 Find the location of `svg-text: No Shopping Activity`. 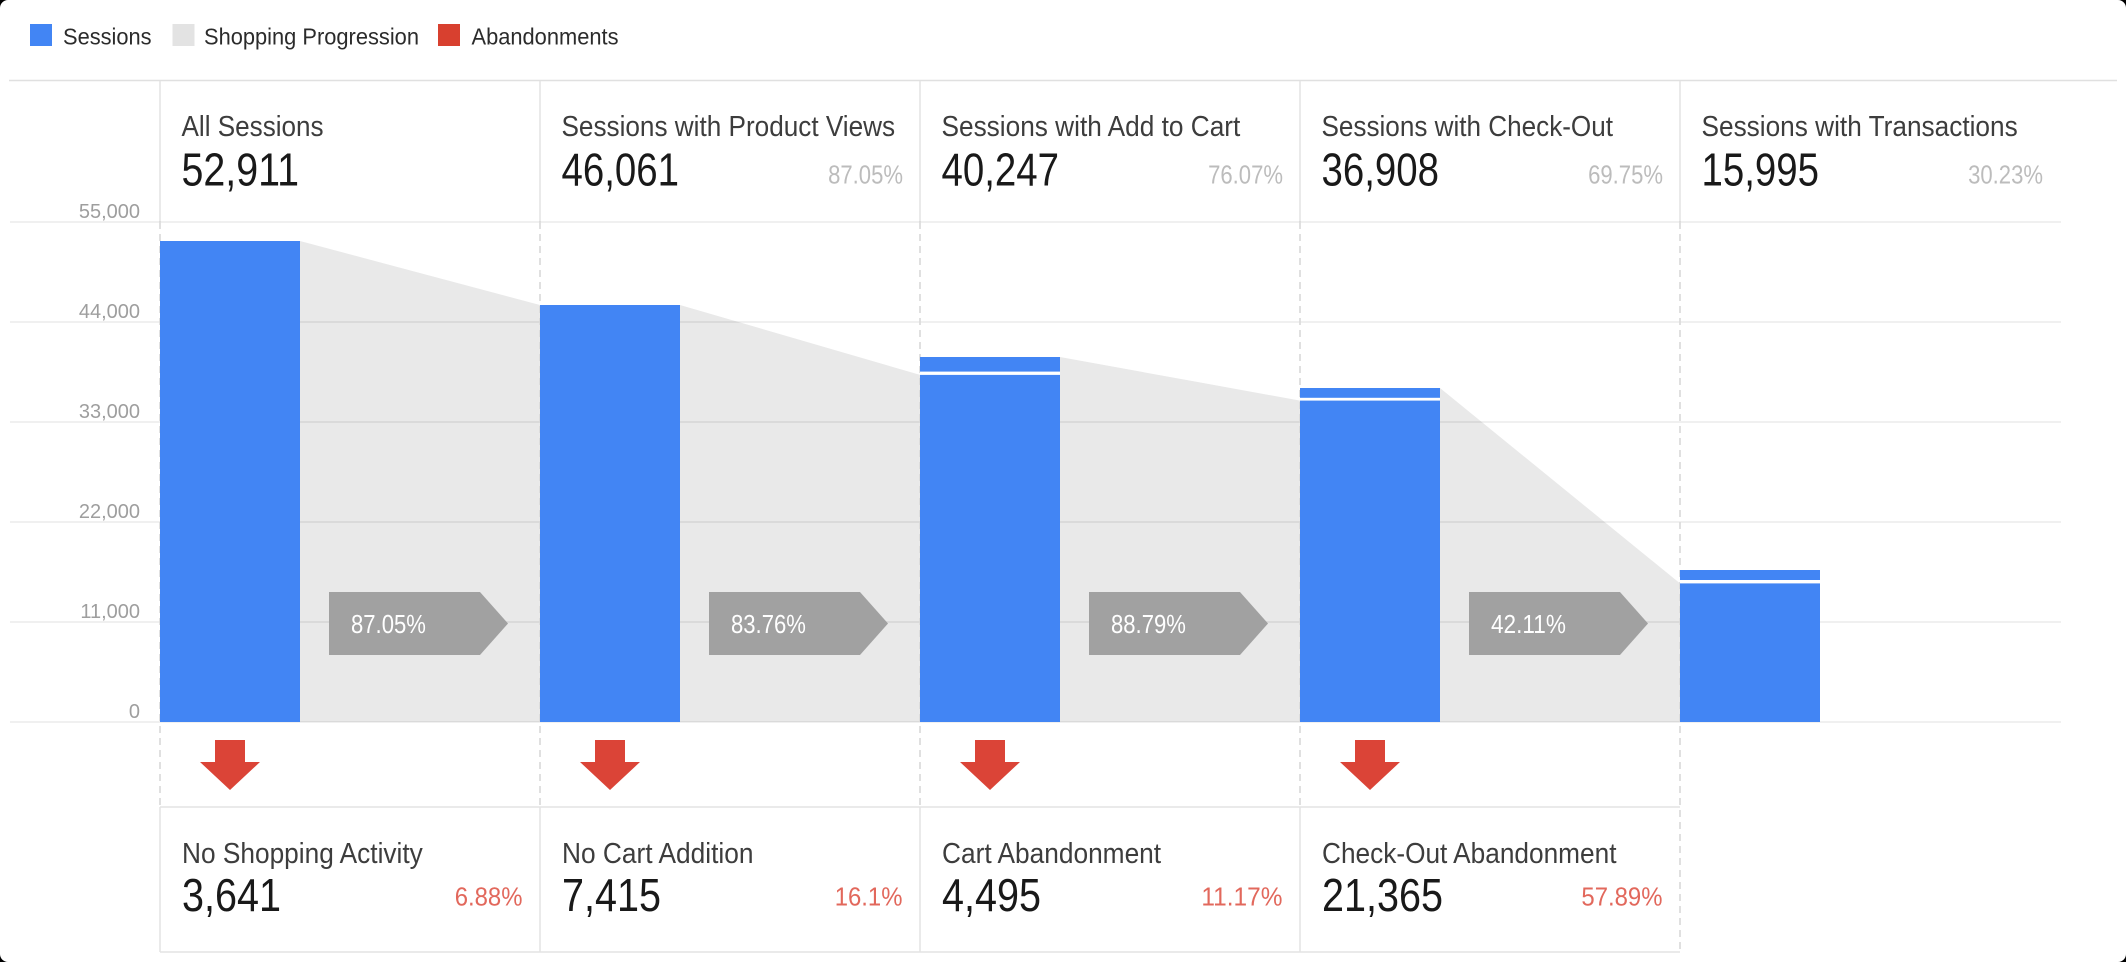

svg-text: No Shopping Activity is located at coordinates (302, 854).